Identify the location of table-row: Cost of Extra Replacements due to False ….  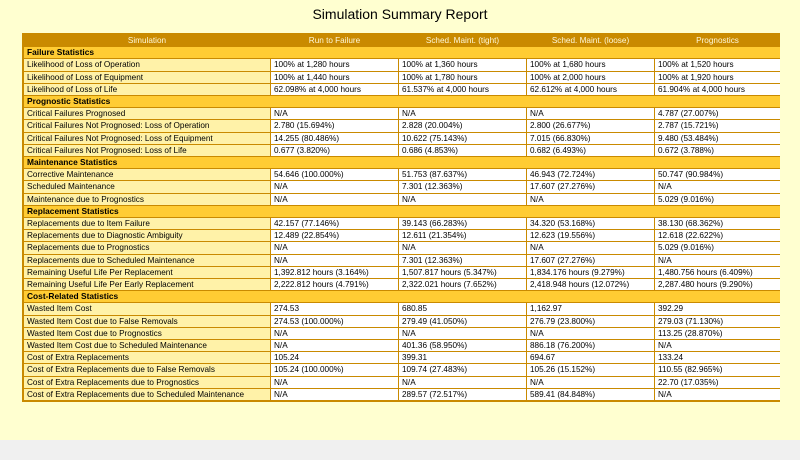
(402, 370).